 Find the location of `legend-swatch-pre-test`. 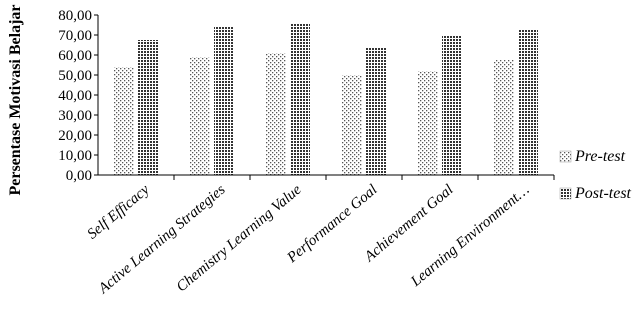

legend-swatch-pre-test is located at coordinates (565, 156).